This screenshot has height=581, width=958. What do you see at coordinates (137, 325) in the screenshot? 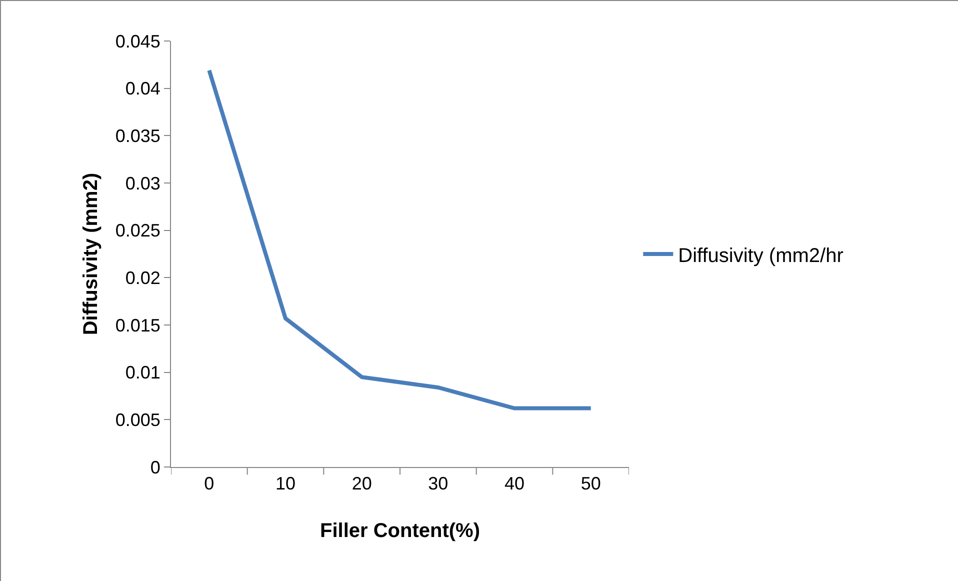
I see `y-tick-label: 0.015` at bounding box center [137, 325].